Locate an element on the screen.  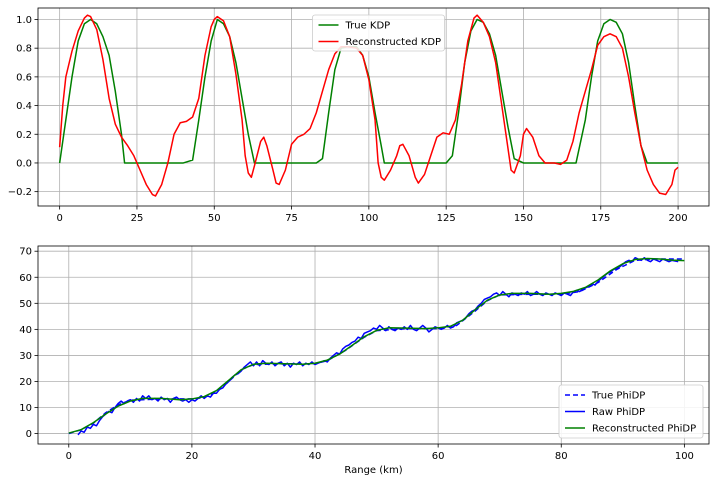
phidp-x-tick-label: 40 is located at coordinates (315, 456).